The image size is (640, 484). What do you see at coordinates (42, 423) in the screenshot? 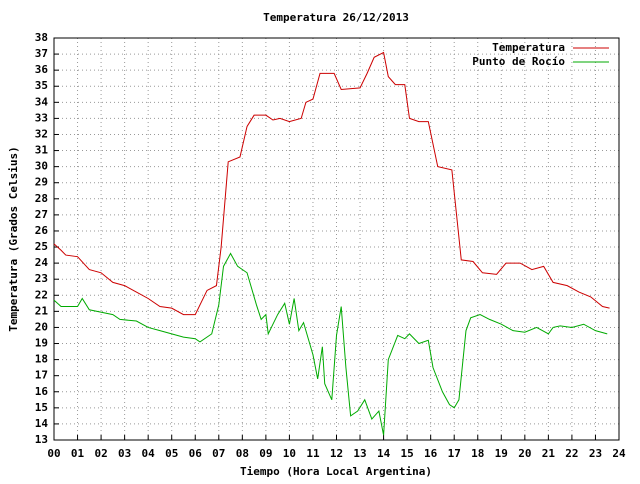
I see `y-tick-label: 14` at bounding box center [42, 423].